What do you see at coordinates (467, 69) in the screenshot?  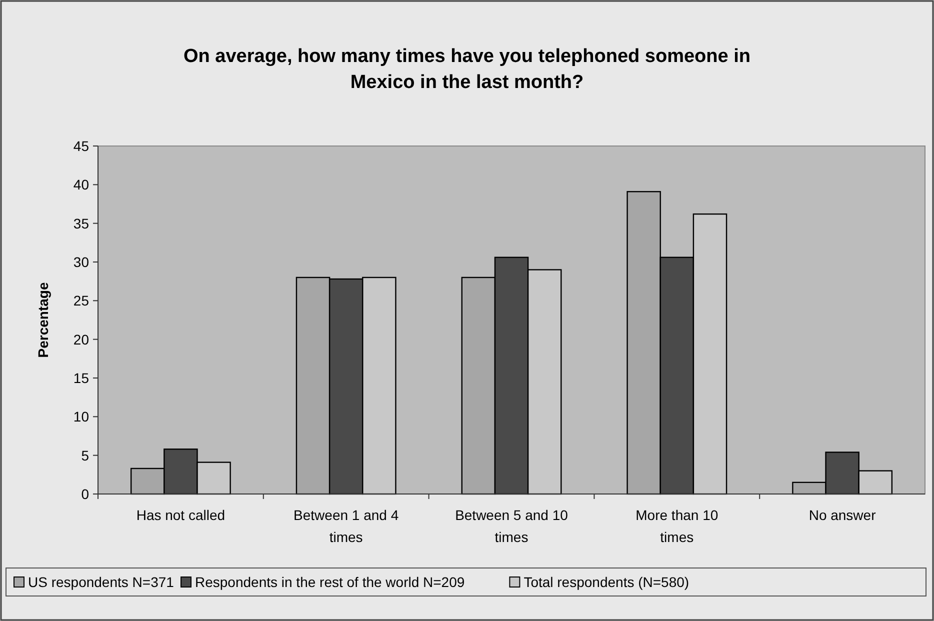 I see `chart-title: On average, how many times have you telephoned someone in Mexico in the last month?` at bounding box center [467, 69].